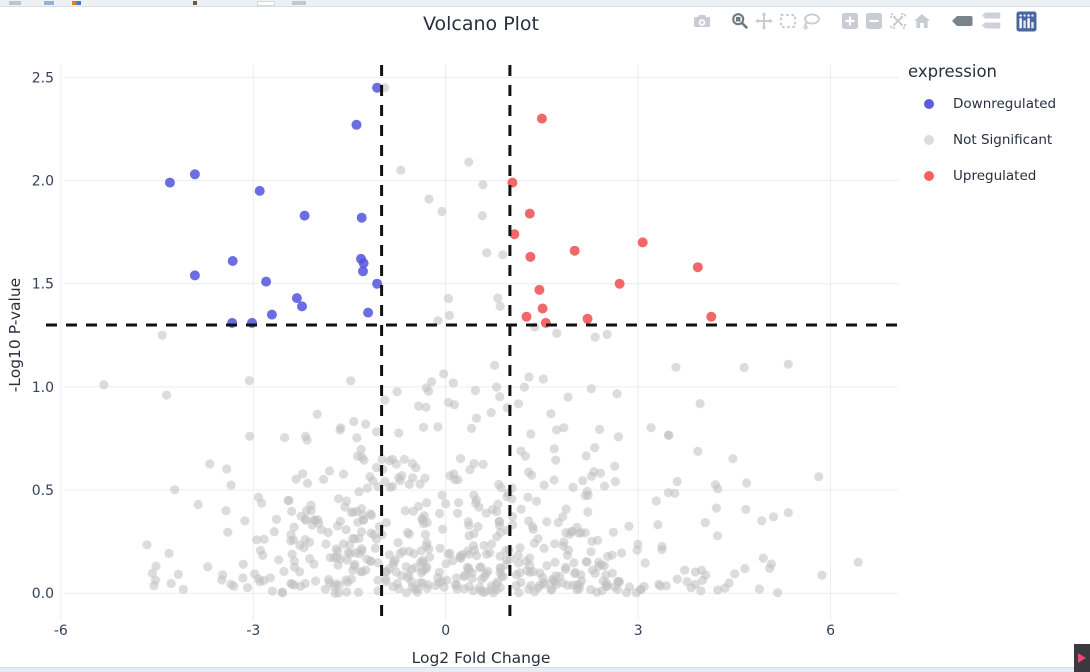 This screenshot has height=672, width=1090. Describe the element at coordinates (990, 21) in the screenshot. I see `toggle-hover-compare-icon` at that location.